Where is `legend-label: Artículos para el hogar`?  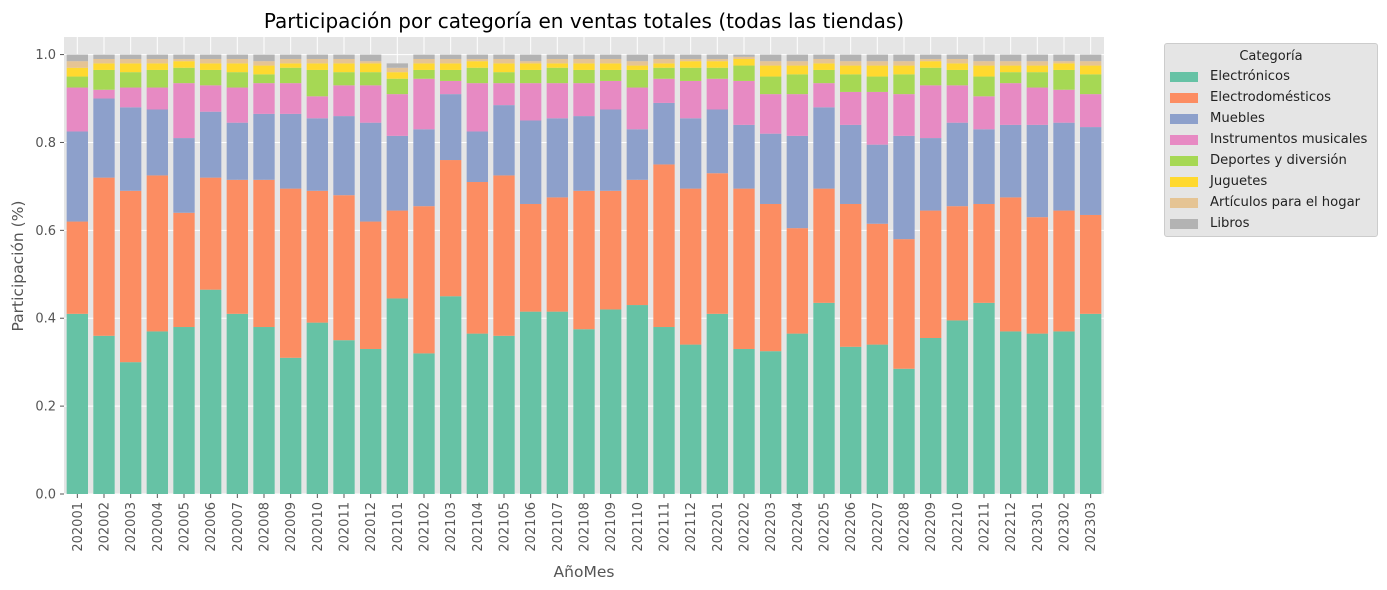
legend-label: Artículos para el hogar is located at coordinates (1285, 202).